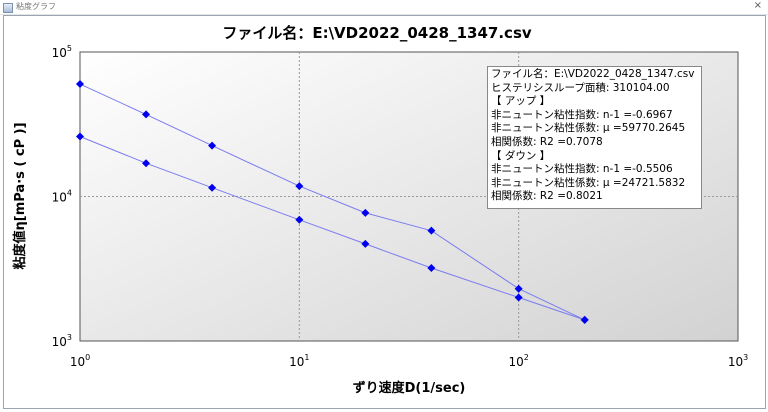  I want to click on info-line-down-header: 【 ダウン 】, so click(521, 155).